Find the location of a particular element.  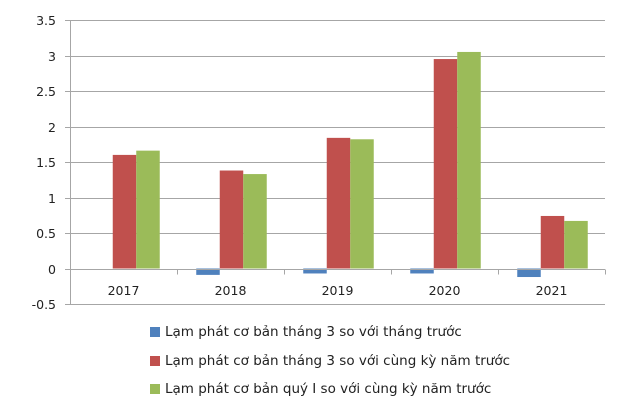

x-axis: 2017 2018 2019 2020 2021 is located at coordinates (335, 283).